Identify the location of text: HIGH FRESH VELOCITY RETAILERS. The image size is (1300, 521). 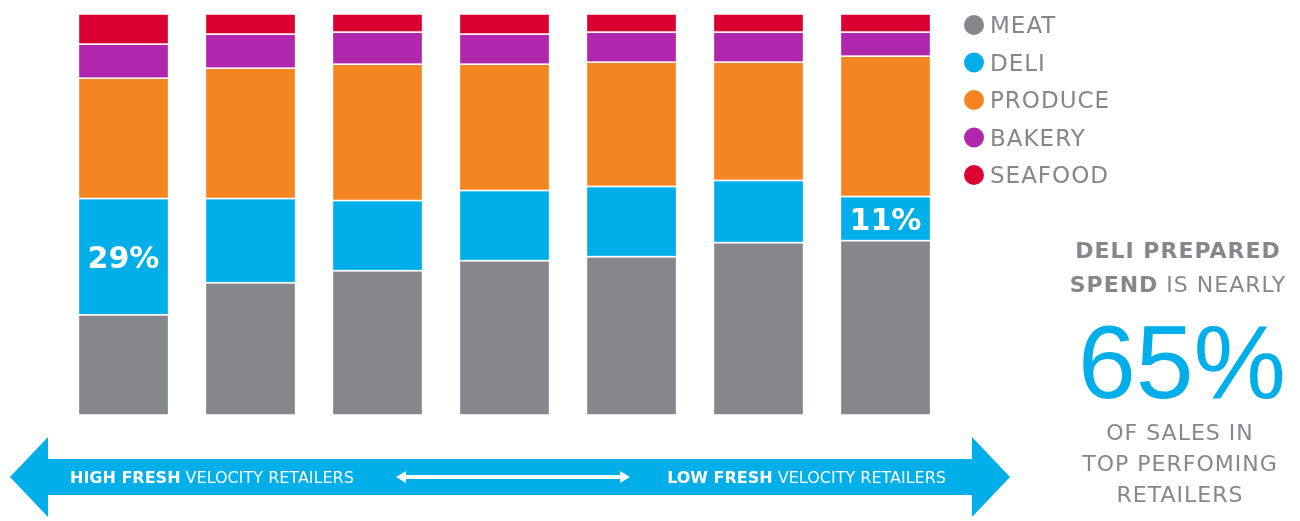
(212, 477).